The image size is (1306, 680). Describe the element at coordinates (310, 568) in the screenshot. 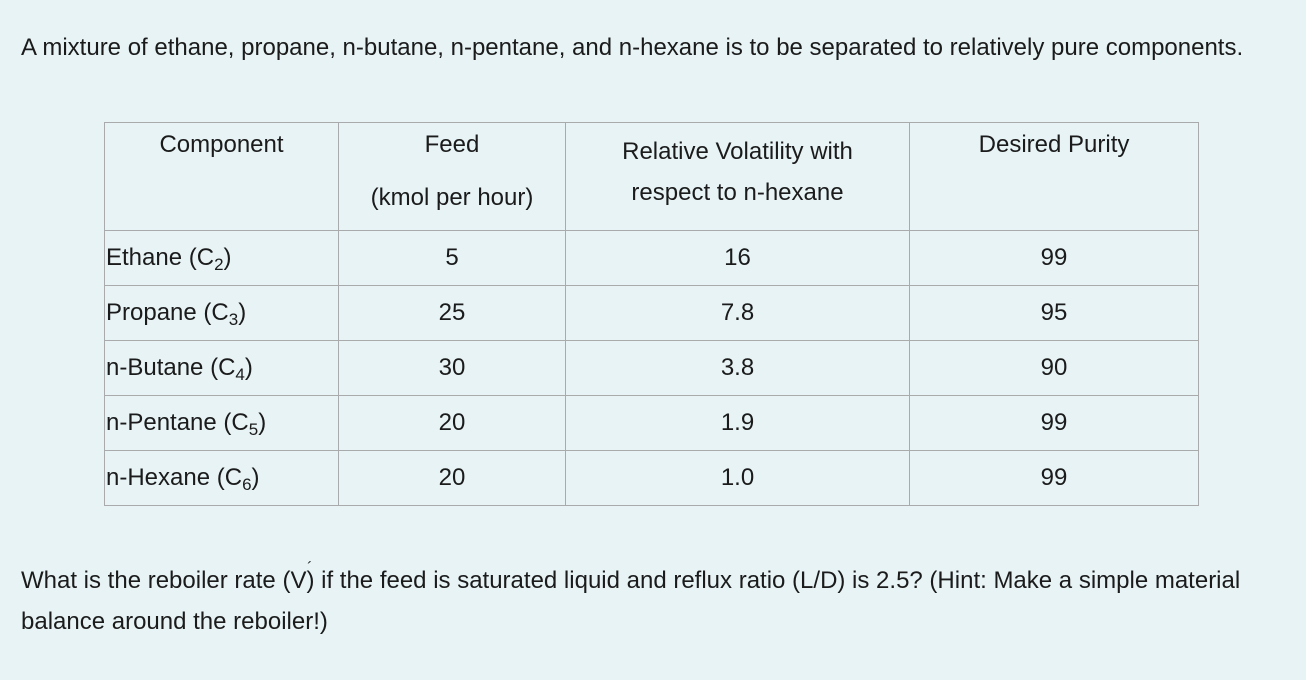

I see `prime-mark: ´` at that location.